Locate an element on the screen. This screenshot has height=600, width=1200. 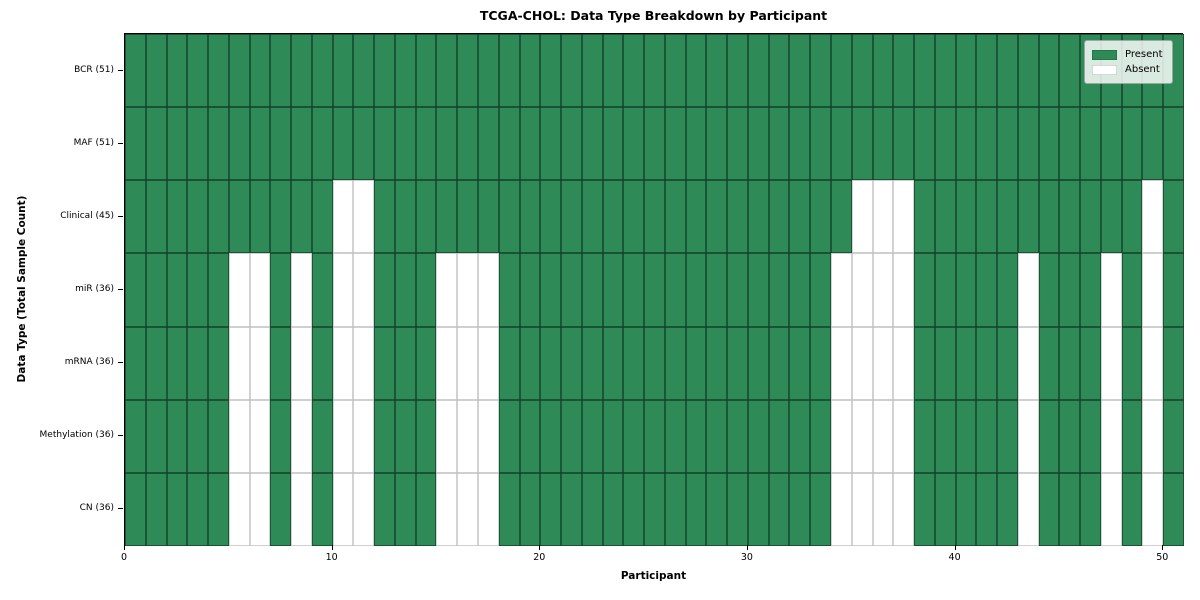
y-tick-label: MAF (51) is located at coordinates (93, 142).